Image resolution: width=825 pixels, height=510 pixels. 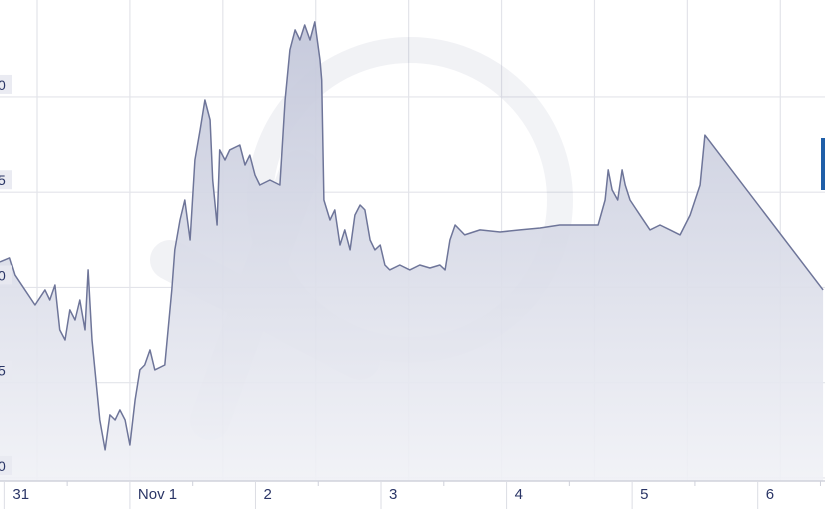 What do you see at coordinates (519, 494) in the screenshot?
I see `x-tick-label: 4` at bounding box center [519, 494].